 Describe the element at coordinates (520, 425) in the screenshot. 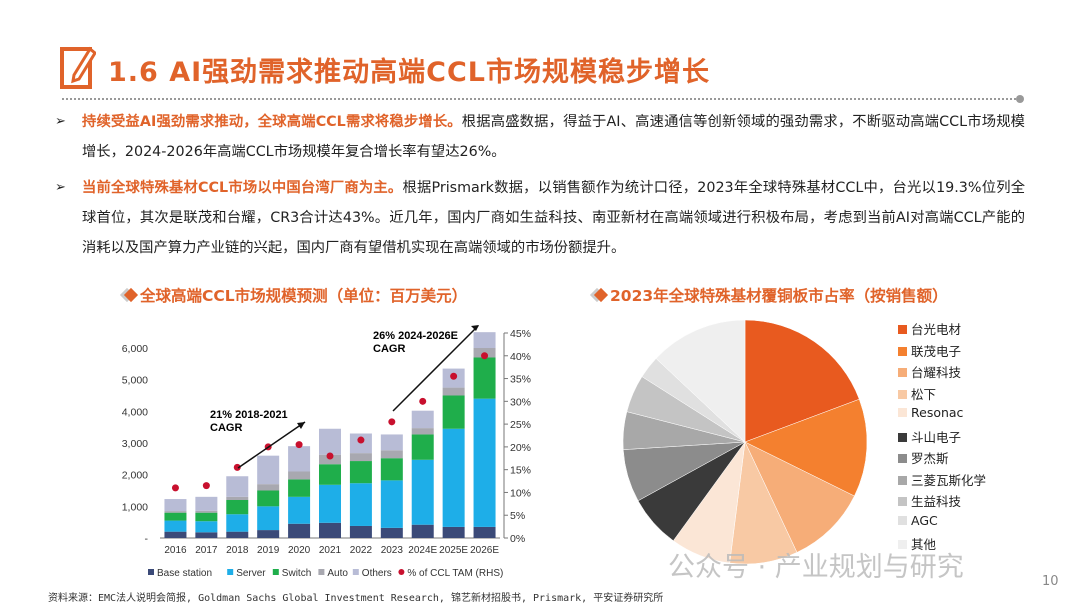

I see `y2-tick-label: 25%` at that location.